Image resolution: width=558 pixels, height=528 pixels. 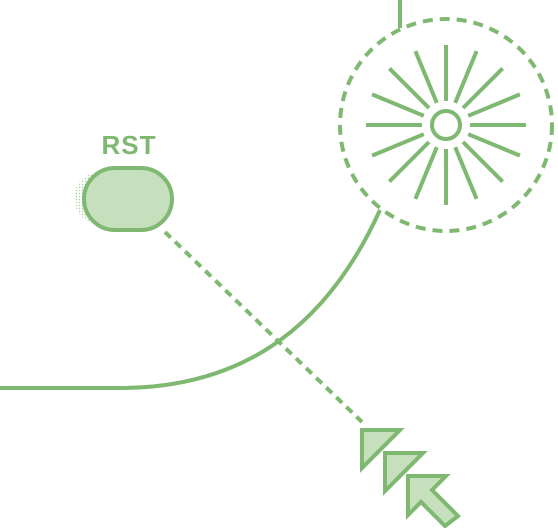 What do you see at coordinates (129, 145) in the screenshot?
I see `rst-node-label: RST` at bounding box center [129, 145].